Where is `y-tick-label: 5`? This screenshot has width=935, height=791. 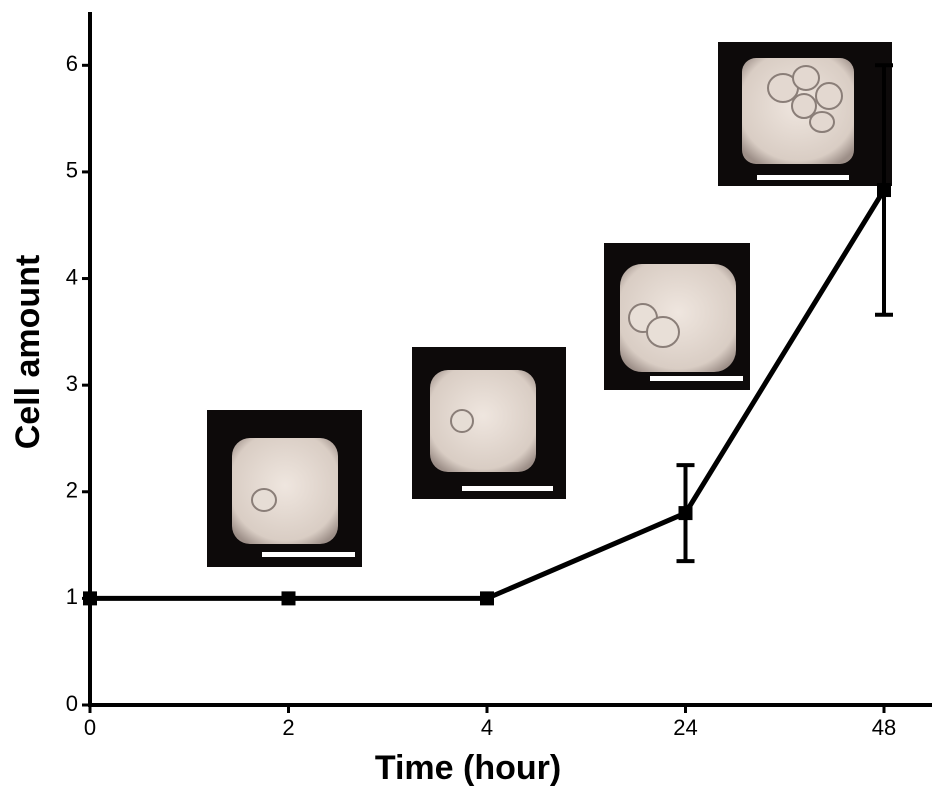
y-tick-label: 5 is located at coordinates (72, 170).